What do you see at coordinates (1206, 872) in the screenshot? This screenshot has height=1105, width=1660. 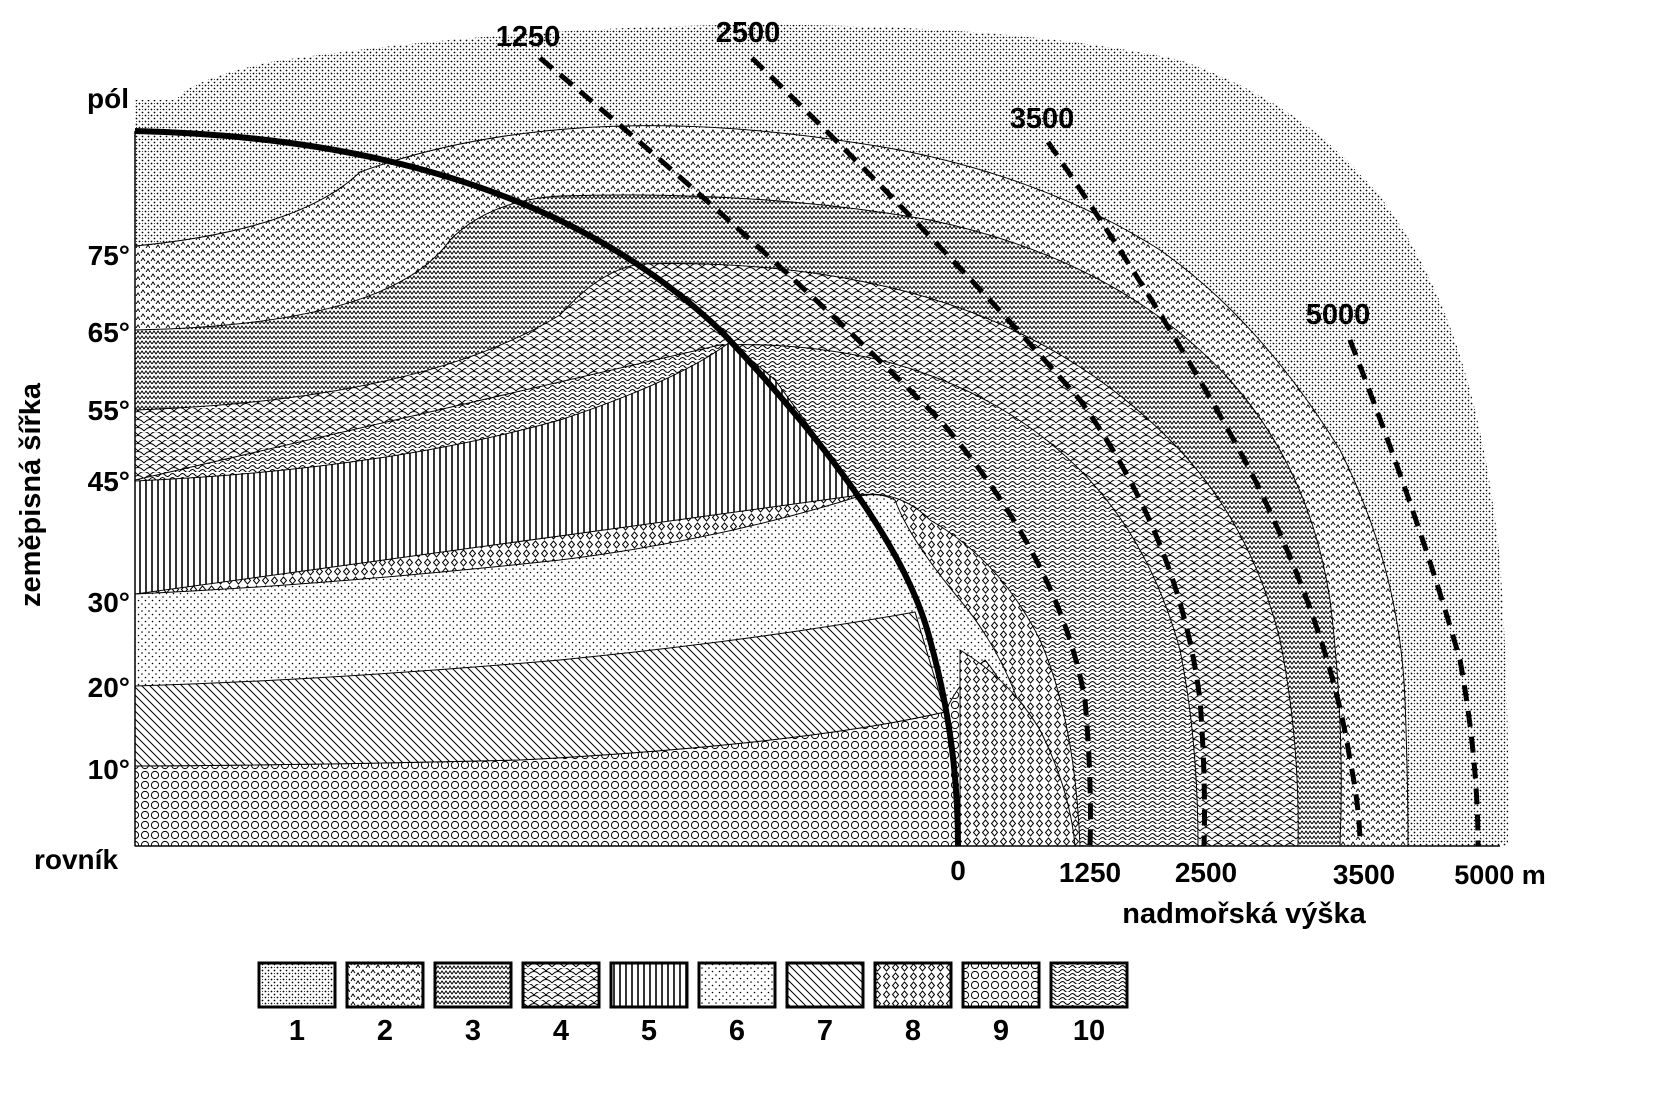 I see `alt-tick-2500: 2500` at bounding box center [1206, 872].